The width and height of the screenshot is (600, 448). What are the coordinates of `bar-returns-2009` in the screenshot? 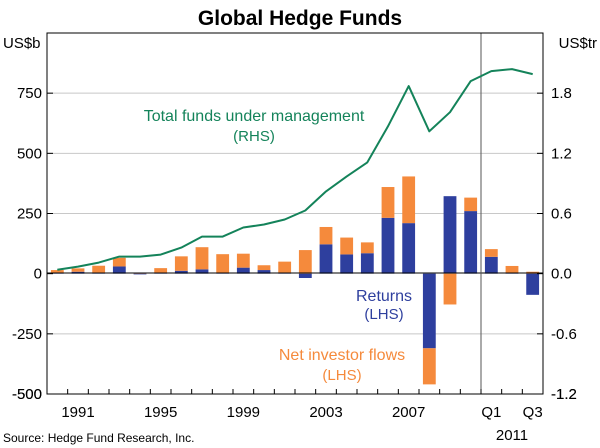 It's located at (450, 235).